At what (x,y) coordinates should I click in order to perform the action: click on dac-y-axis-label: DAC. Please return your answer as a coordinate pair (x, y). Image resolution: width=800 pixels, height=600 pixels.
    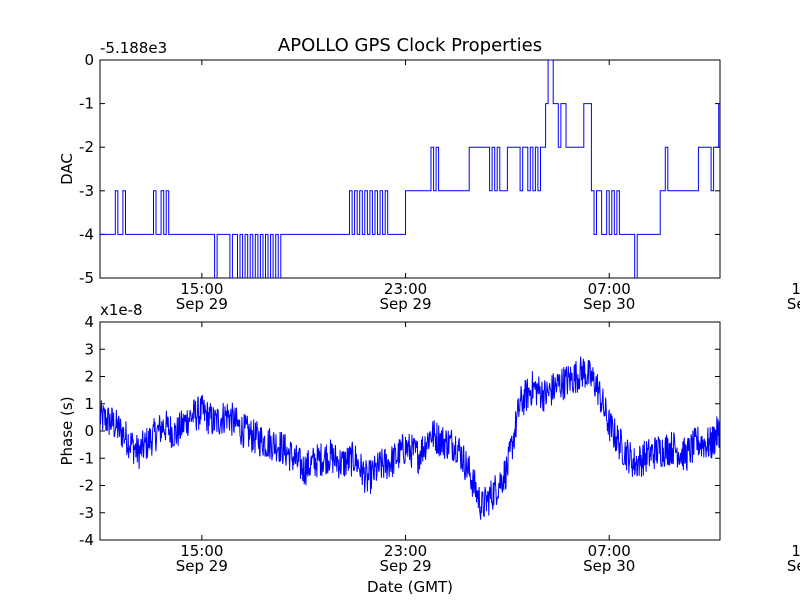
    Looking at the image, I should click on (67, 169).